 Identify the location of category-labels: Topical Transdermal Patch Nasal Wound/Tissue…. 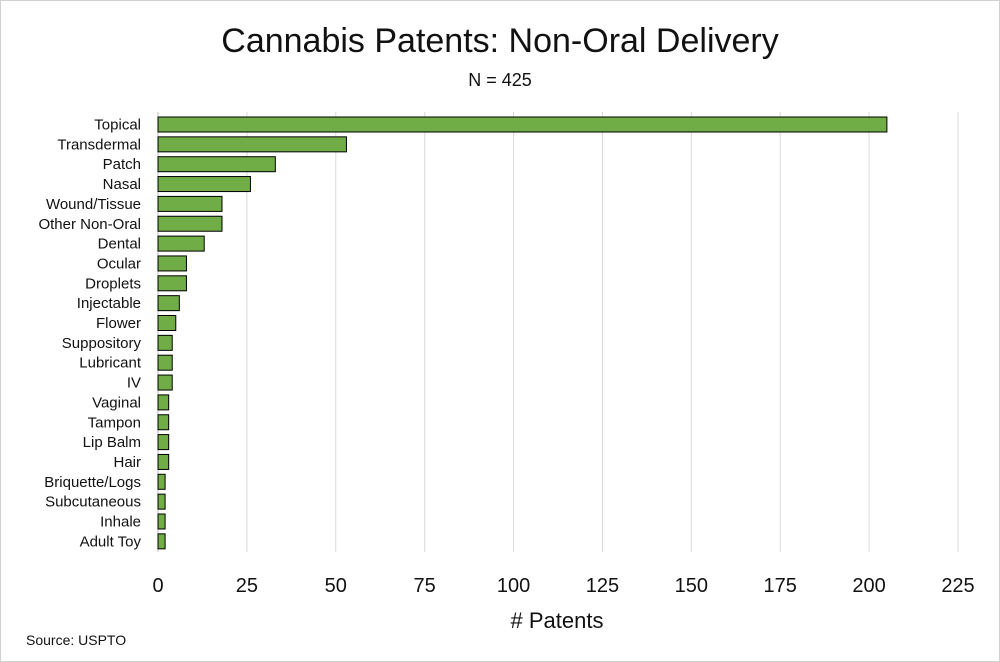
(89, 334).